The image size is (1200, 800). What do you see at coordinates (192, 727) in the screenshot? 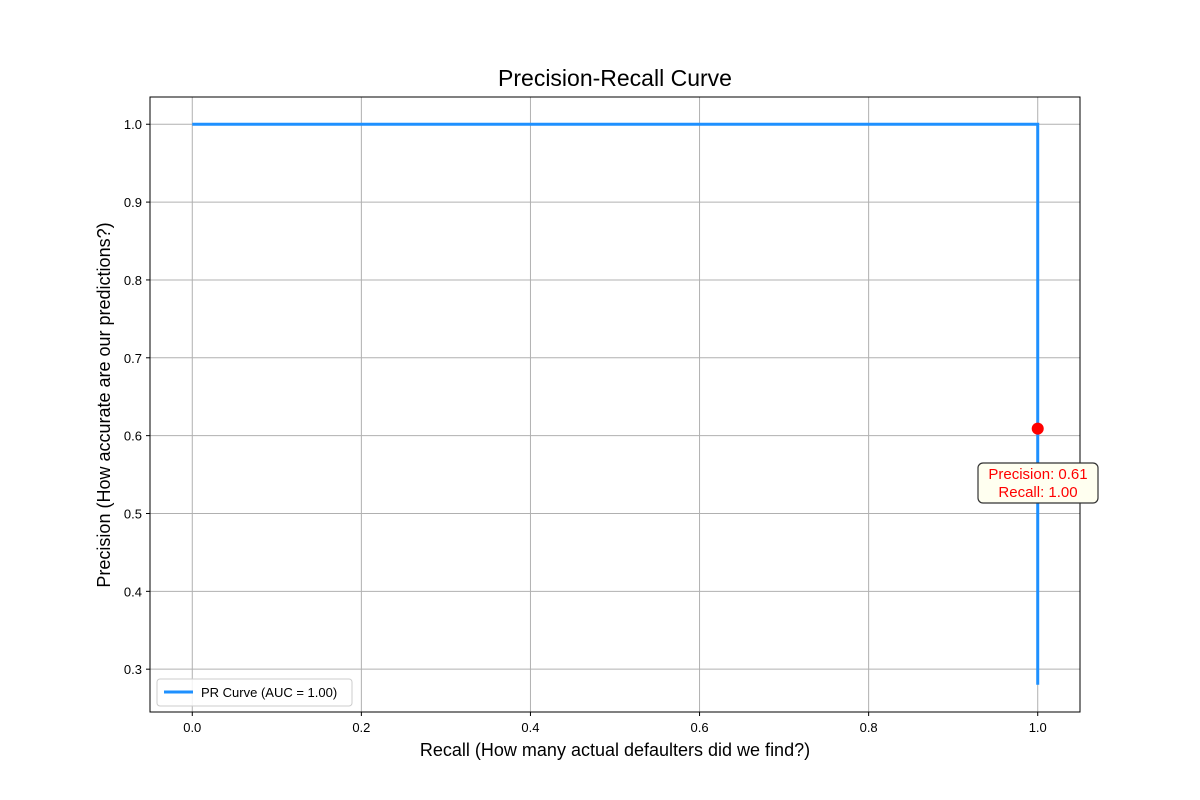
I see `x-tick-label: 0.0` at bounding box center [192, 727].